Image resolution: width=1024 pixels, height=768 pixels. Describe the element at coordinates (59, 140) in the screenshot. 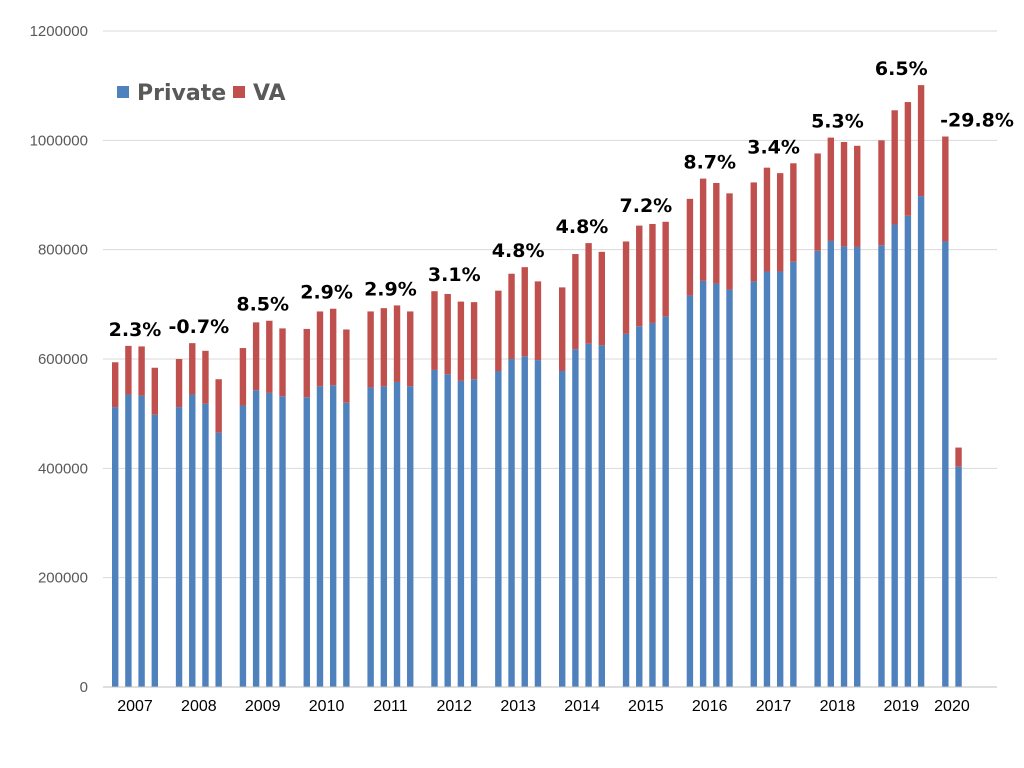

I see `y-tick-label: 1000000` at that location.